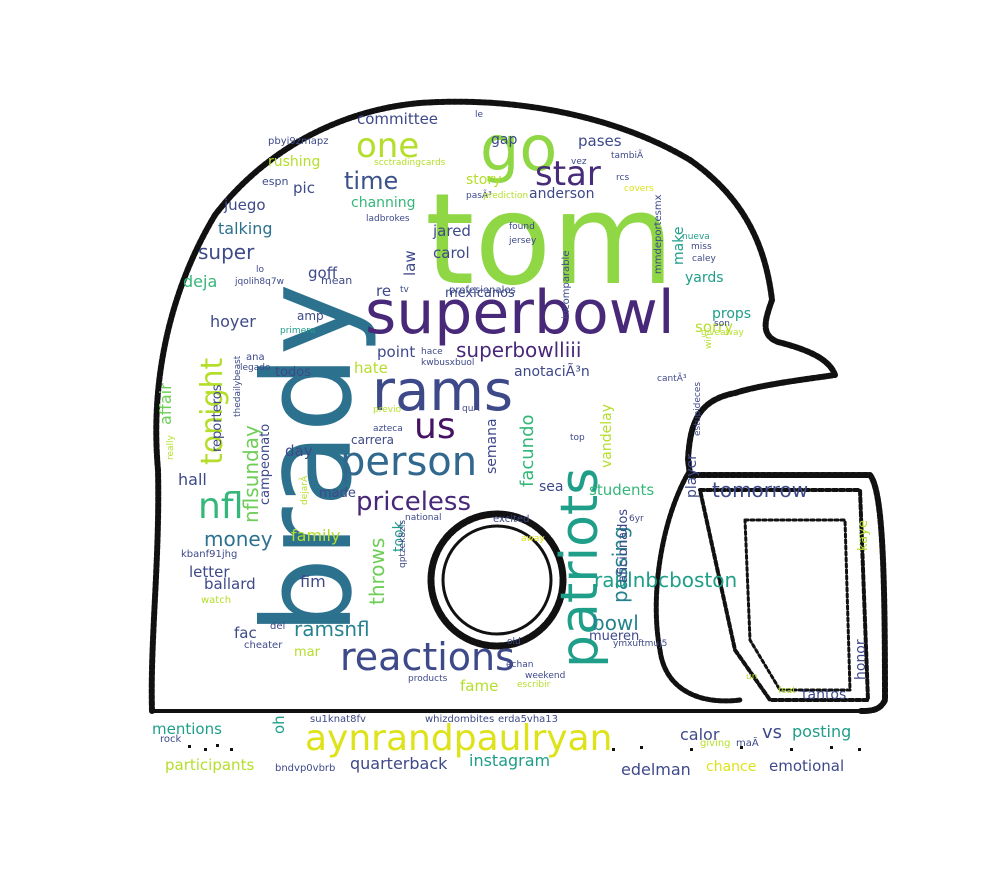 The height and width of the screenshot is (872, 1008). Describe the element at coordinates (410, 263) in the screenshot. I see `word-30: law` at that location.